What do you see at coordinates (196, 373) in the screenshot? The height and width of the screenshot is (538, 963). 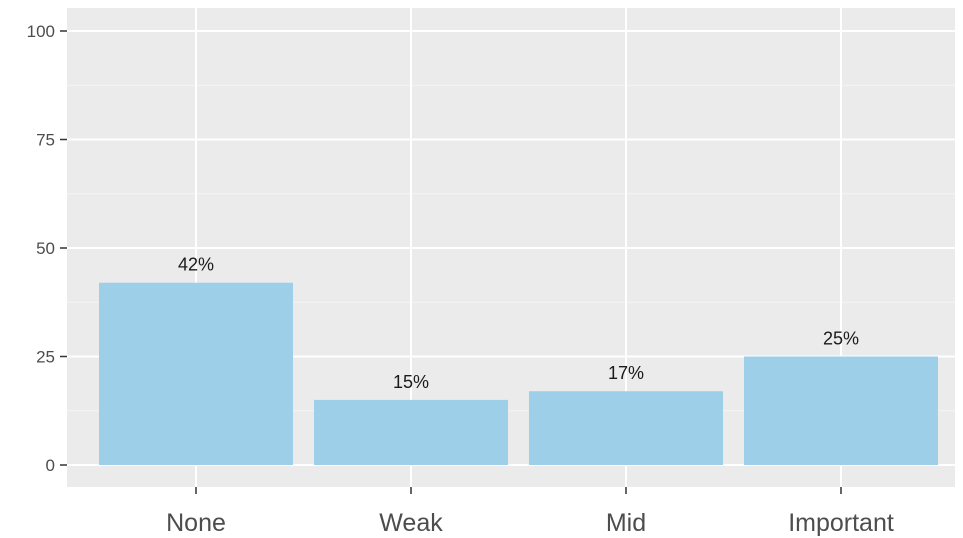 I see `bar-none` at bounding box center [196, 373].